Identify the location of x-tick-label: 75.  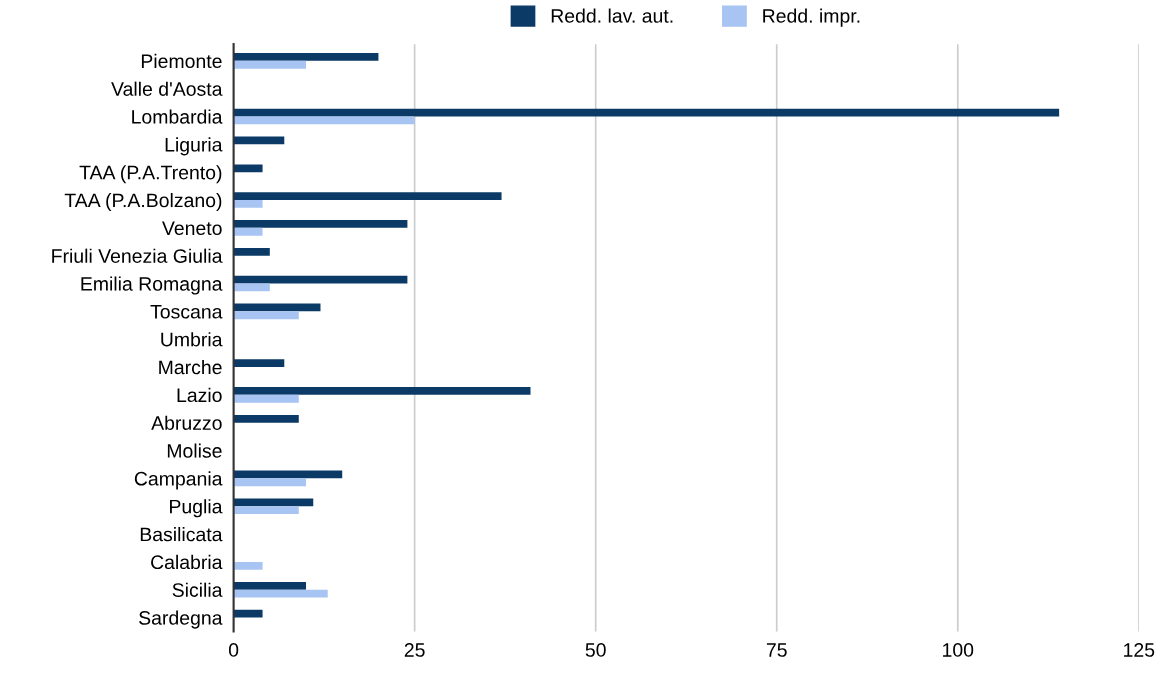
(776, 650).